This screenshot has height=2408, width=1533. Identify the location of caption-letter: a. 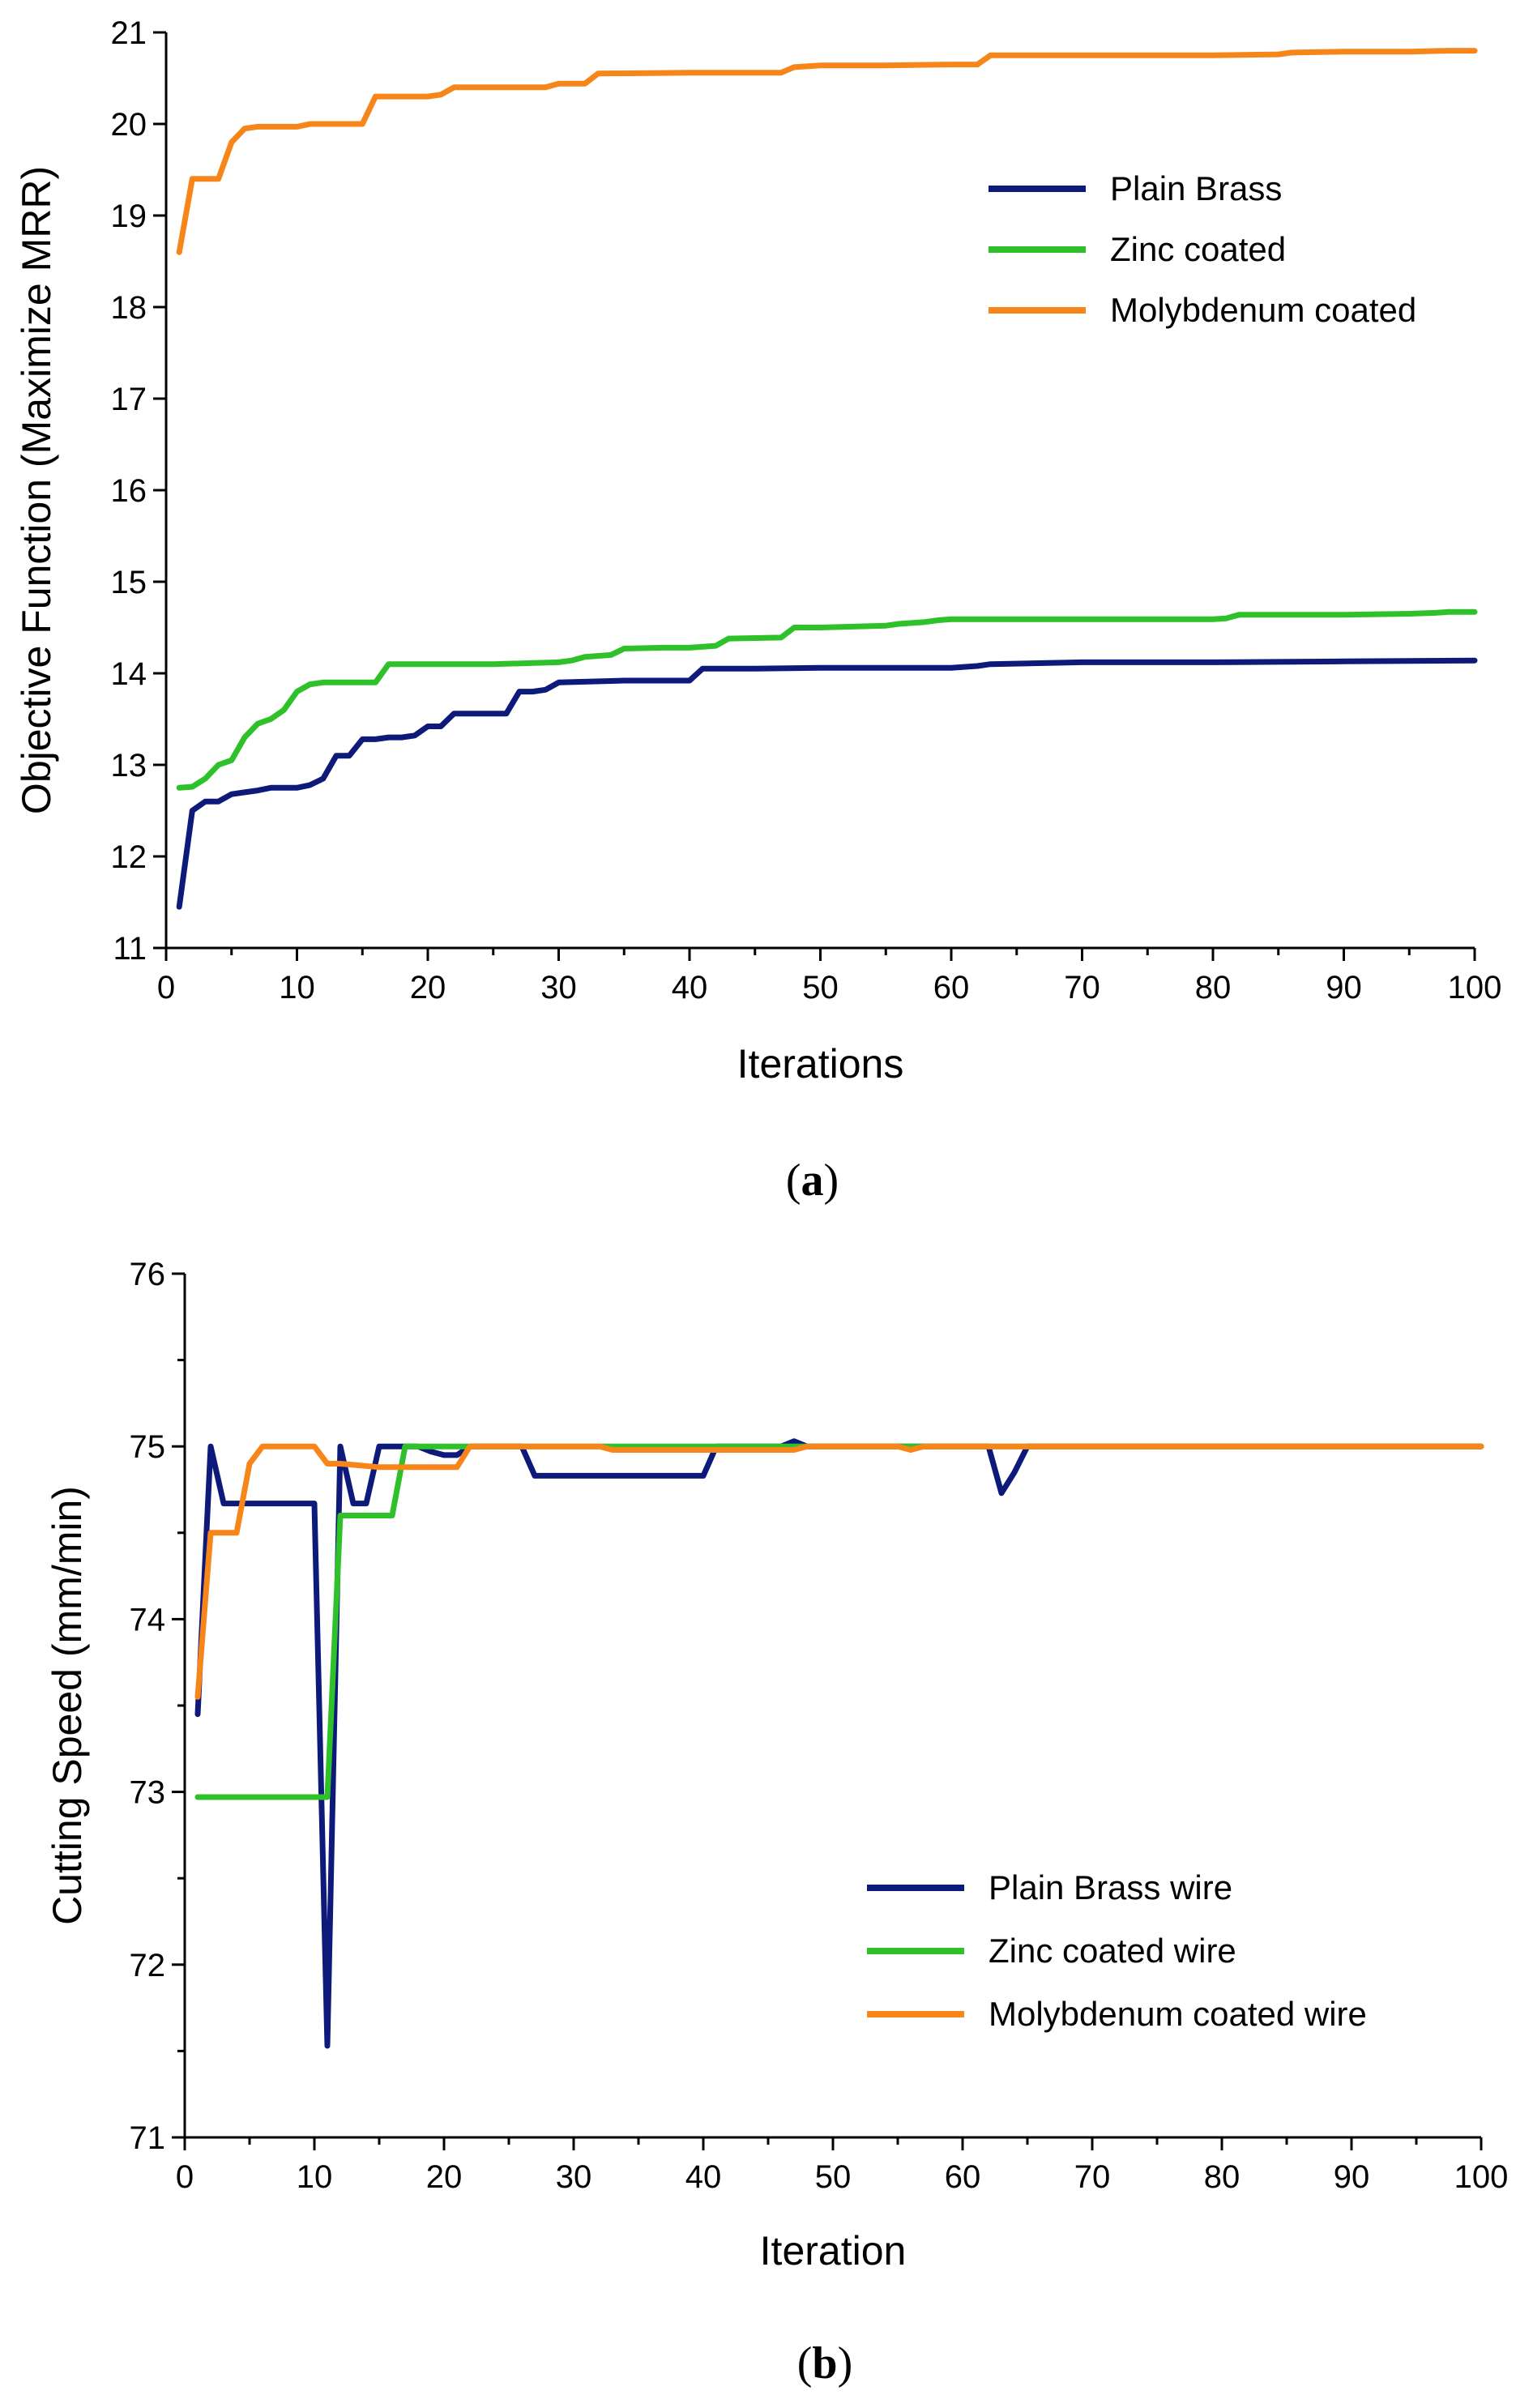
(812, 1180).